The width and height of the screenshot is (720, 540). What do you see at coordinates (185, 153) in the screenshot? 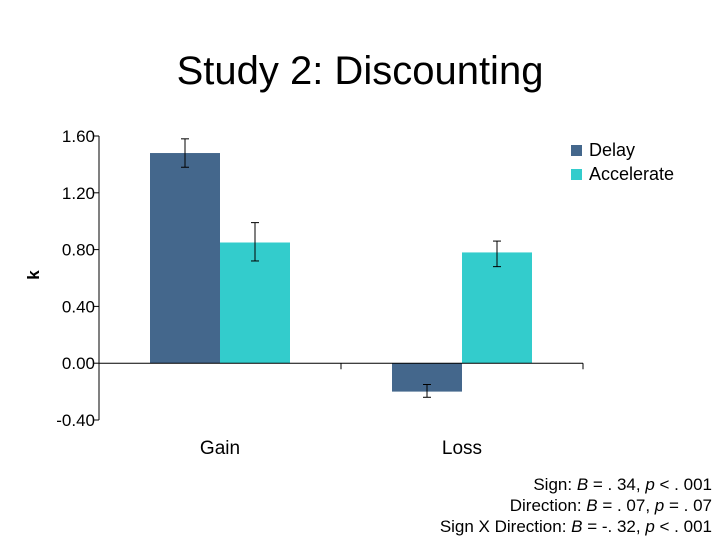
I see `error-bar-delay-gain` at bounding box center [185, 153].